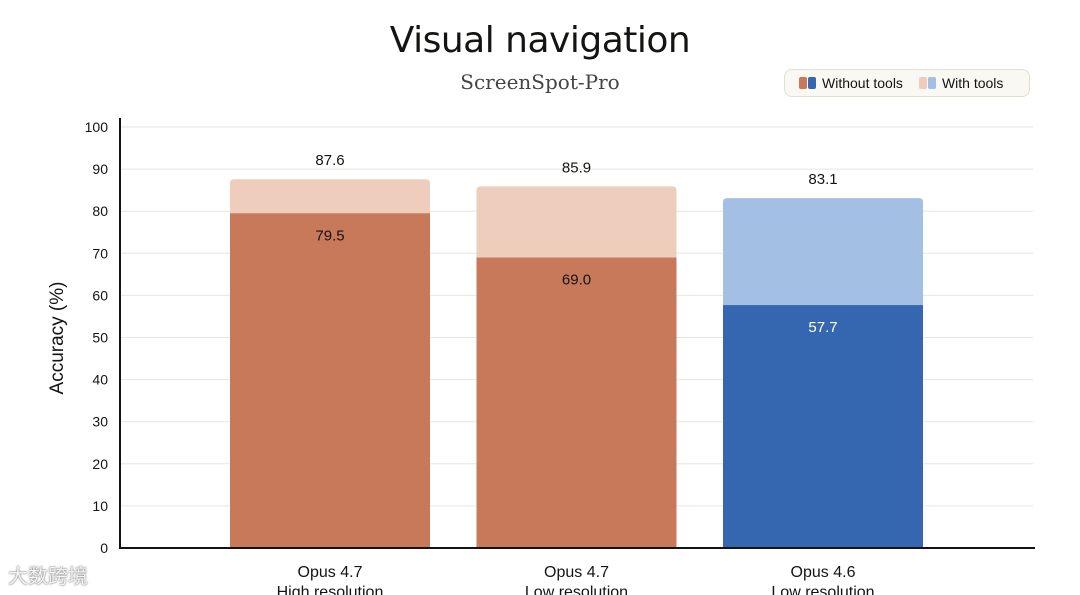  Describe the element at coordinates (972, 83) in the screenshot. I see `legend-label-with-tools: With tools` at that location.